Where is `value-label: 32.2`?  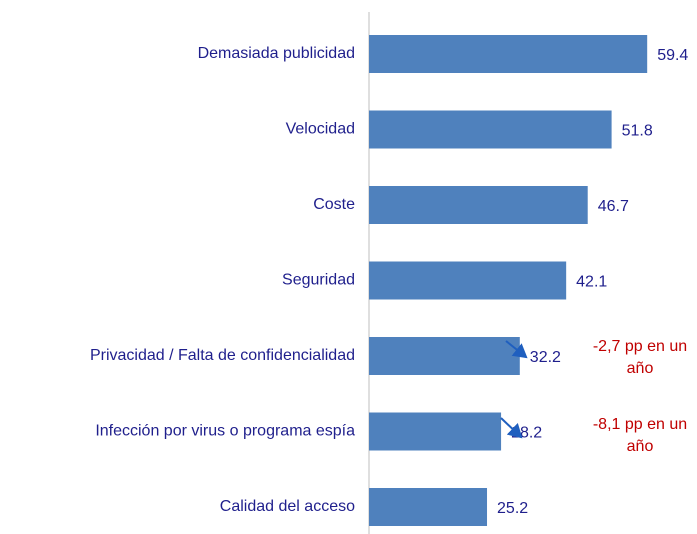
value-label: 32.2 is located at coordinates (545, 357).